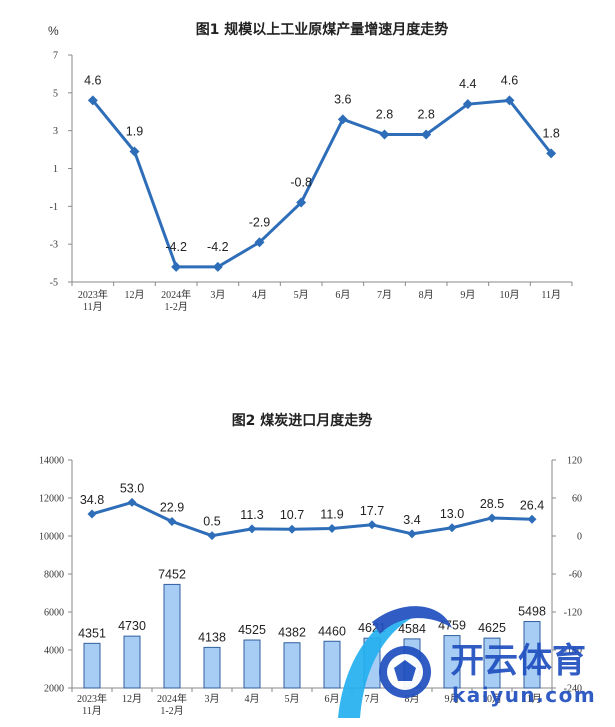 The height and width of the screenshot is (727, 615). Describe the element at coordinates (492, 699) in the screenshot. I see `chart-2-x-tick-label: 10月` at that location.